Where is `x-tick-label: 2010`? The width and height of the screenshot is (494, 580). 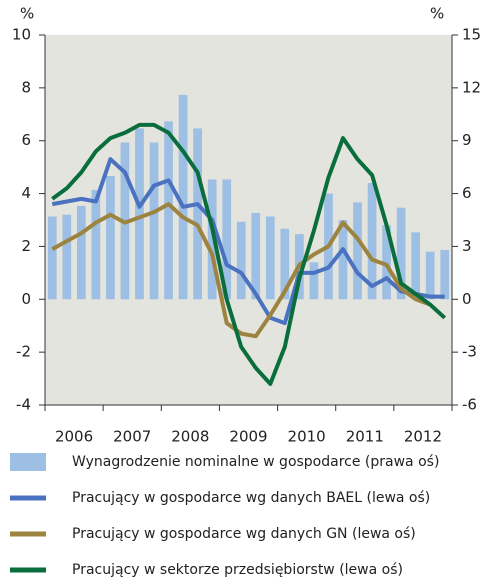
x-tick-label: 2010 is located at coordinates (307, 437).